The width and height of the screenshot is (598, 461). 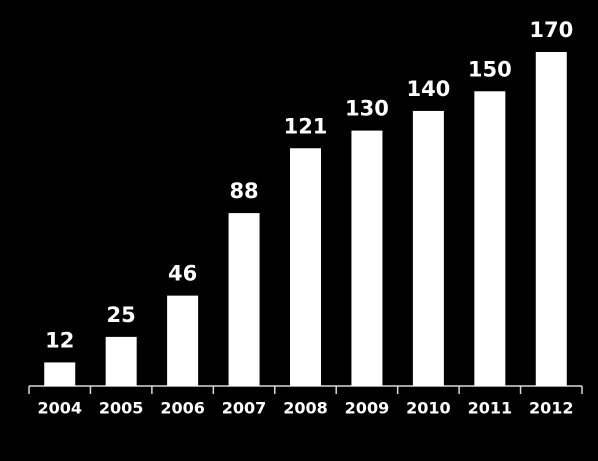 I want to click on x-tick-label: 2008, so click(x=305, y=408).